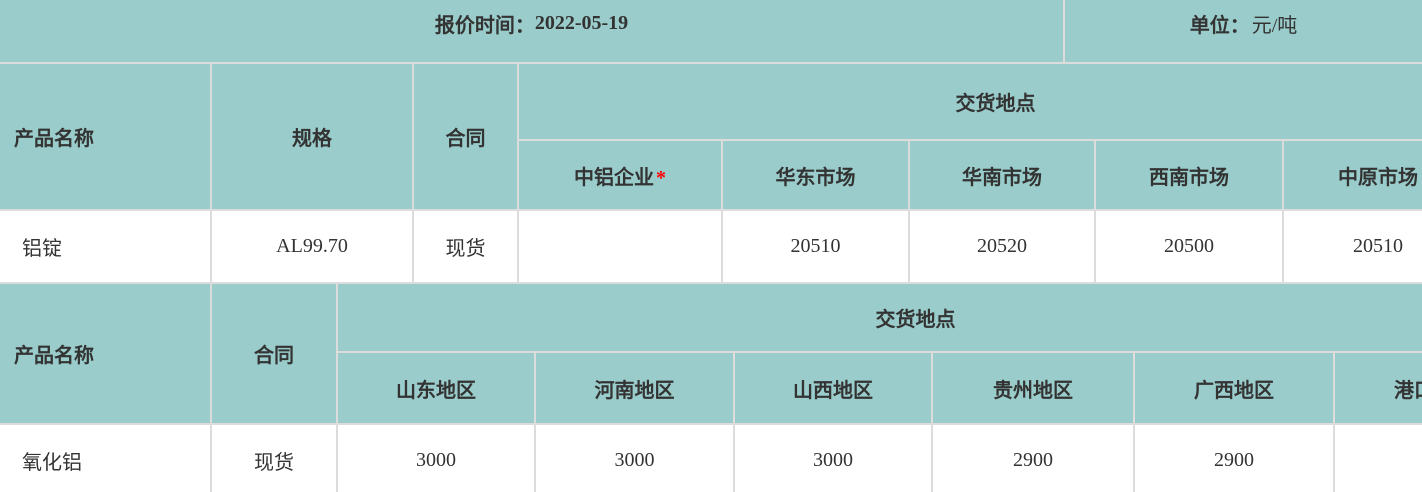 This screenshot has height=492, width=1422. Describe the element at coordinates (1378, 388) in the screenshot. I see `location-header-port: 港口` at that location.